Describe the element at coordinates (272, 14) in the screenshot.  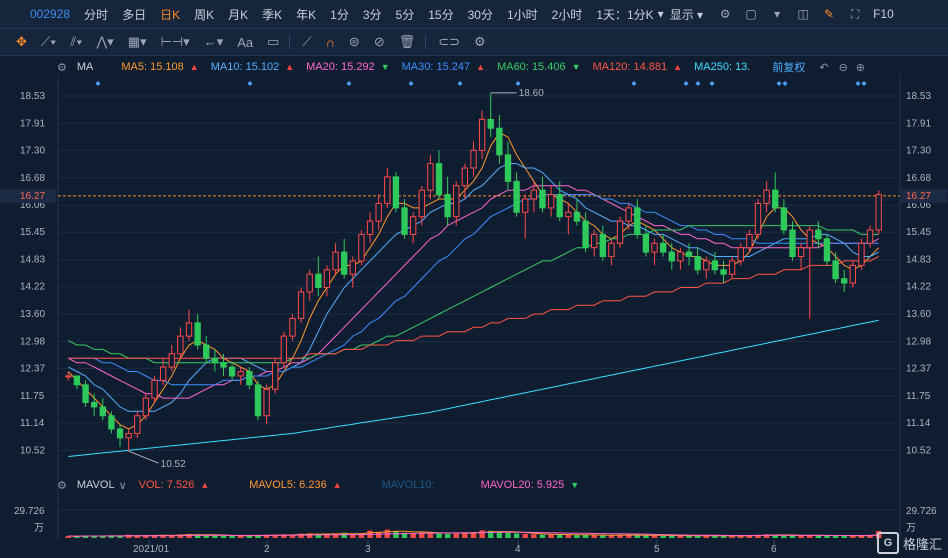
I see `period-tab: 季K` at that location.